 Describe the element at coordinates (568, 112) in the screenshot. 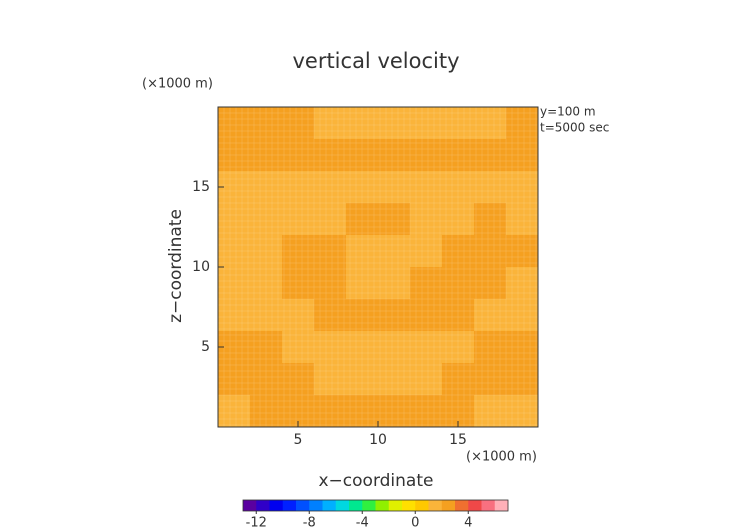

I see `annotation: y=100 m` at that location.